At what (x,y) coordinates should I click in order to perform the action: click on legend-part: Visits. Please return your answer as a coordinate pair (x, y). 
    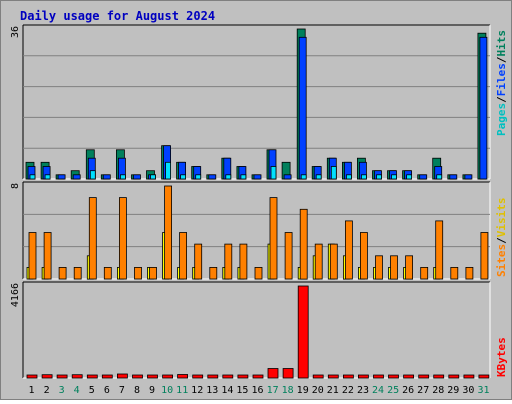
    Looking at the image, I should click on (501, 218).